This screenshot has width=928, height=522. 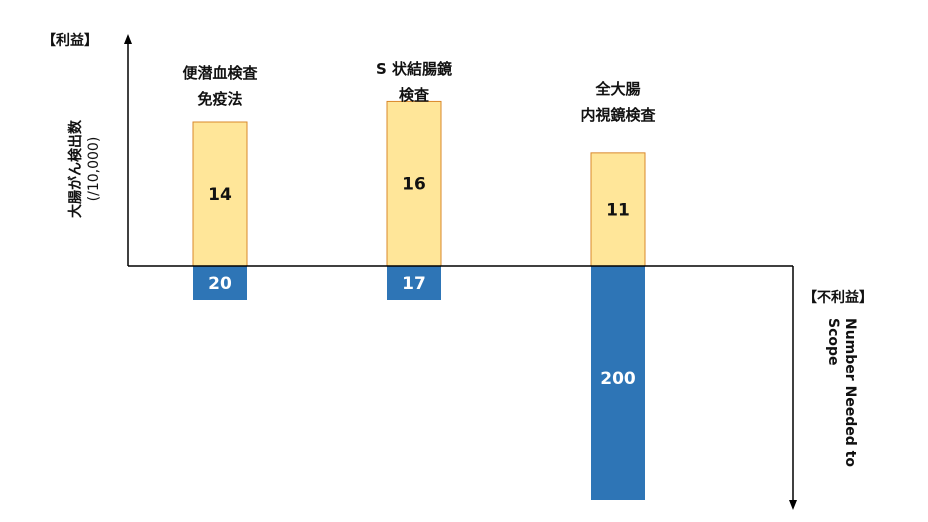 I want to click on nns-axis-arrowhead, so click(x=793, y=505).